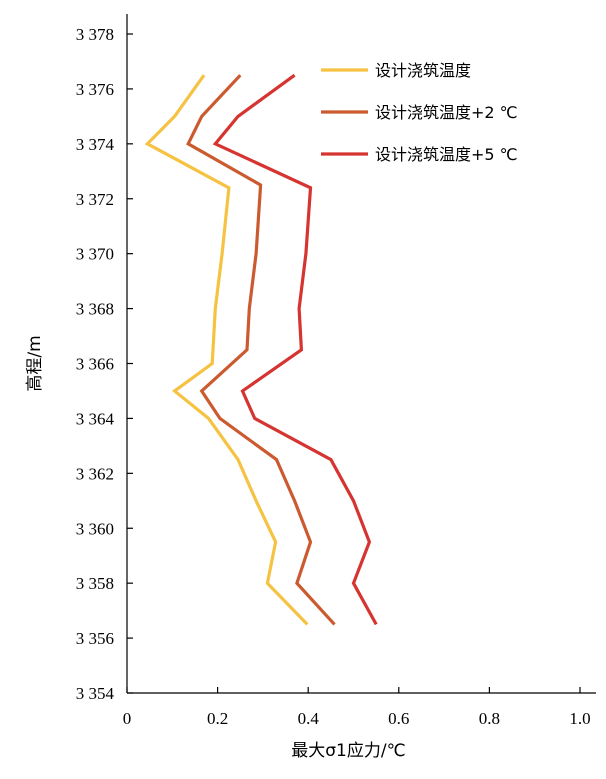 This screenshot has height=779, width=606. I want to click on y-tick-label: 3 358, so click(95, 583).